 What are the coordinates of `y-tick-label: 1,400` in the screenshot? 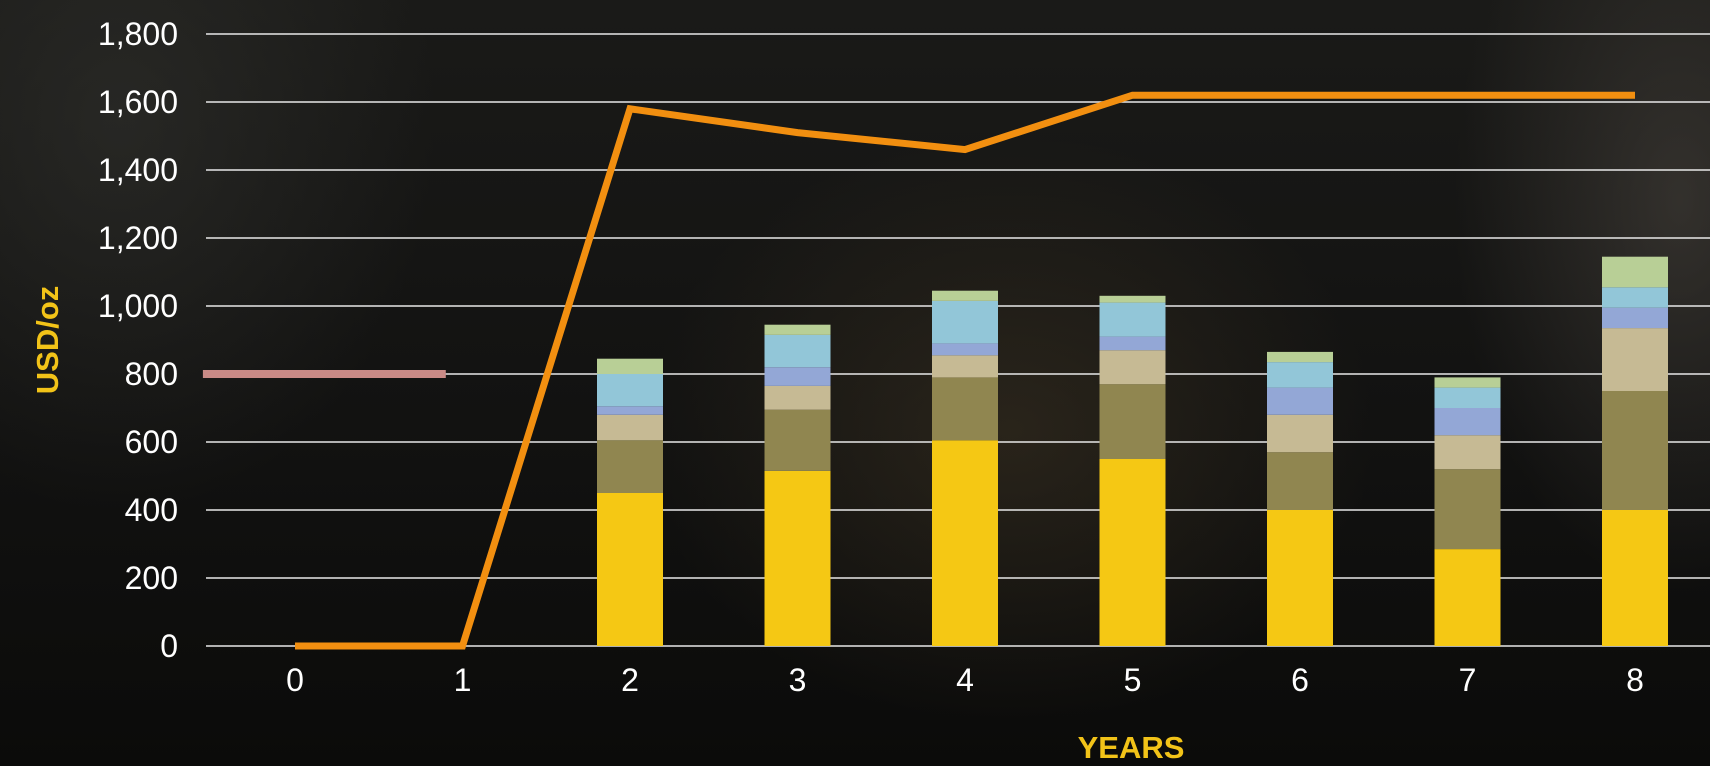 It's located at (138, 170).